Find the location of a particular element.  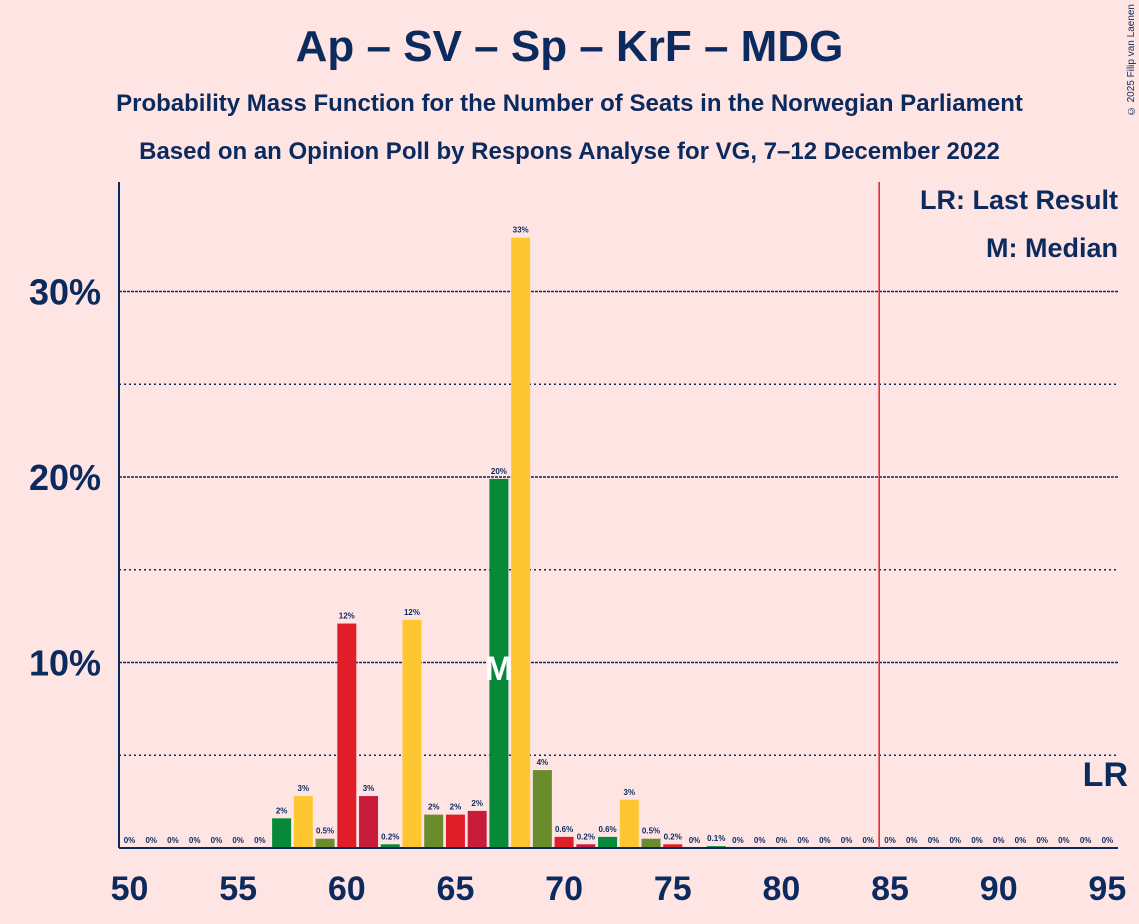

bar-label-seat-82: 0% is located at coordinates (825, 840).